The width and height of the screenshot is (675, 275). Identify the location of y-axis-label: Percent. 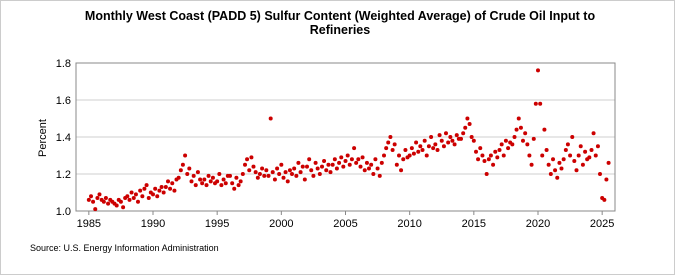
(43, 138).